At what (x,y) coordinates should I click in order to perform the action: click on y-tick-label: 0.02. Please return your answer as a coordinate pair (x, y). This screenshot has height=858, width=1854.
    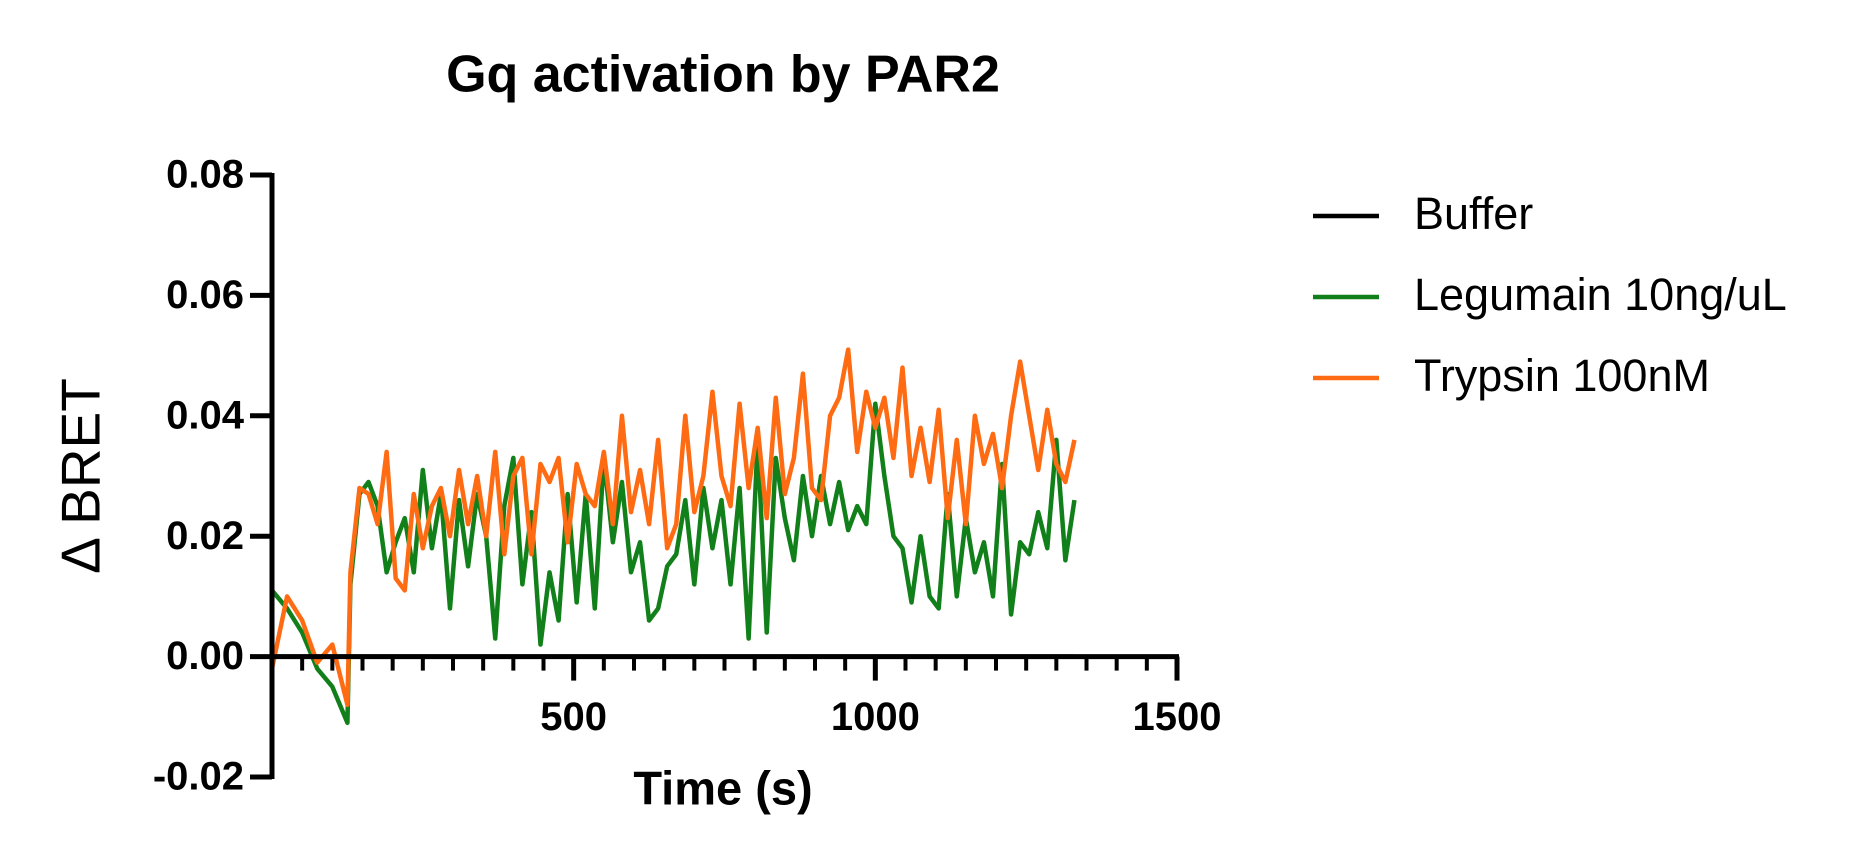
    Looking at the image, I should click on (205, 536).